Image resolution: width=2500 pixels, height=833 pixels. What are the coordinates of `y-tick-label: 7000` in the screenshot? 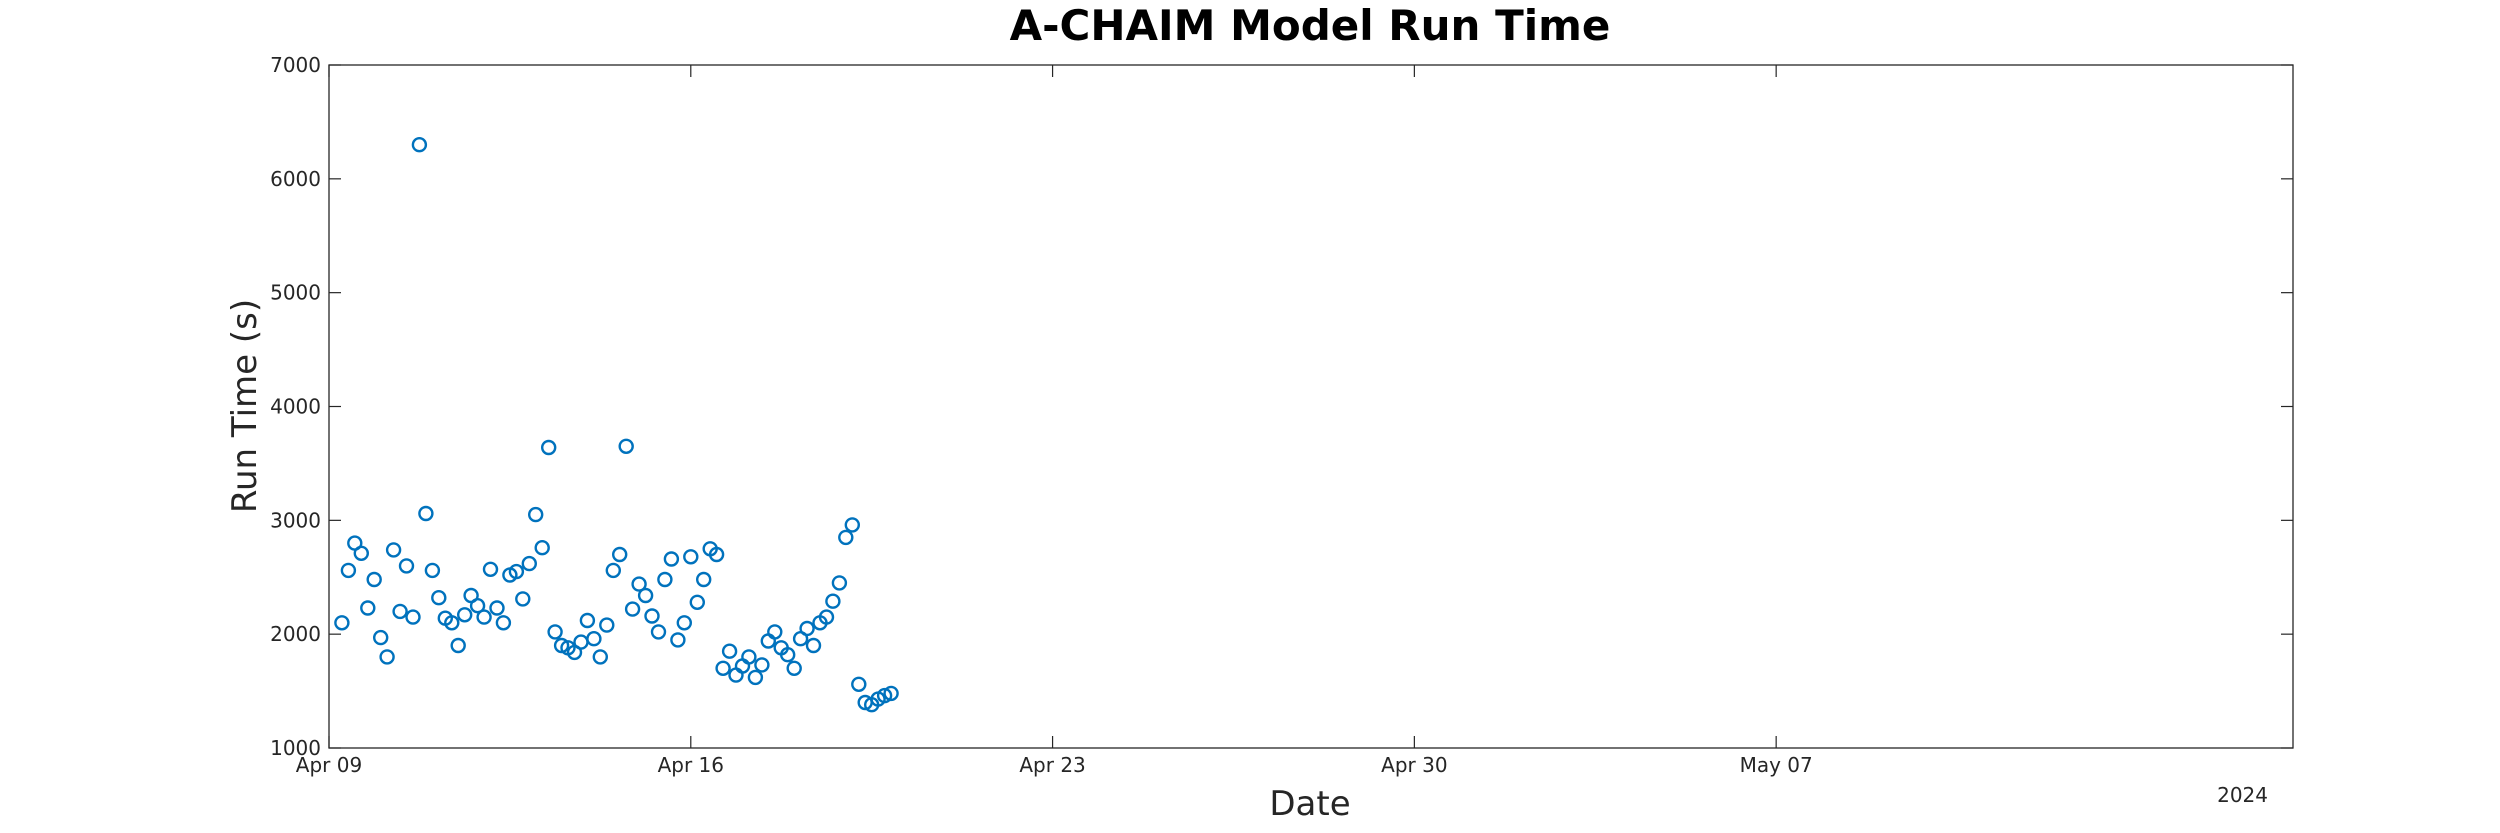 It's located at (295, 65).